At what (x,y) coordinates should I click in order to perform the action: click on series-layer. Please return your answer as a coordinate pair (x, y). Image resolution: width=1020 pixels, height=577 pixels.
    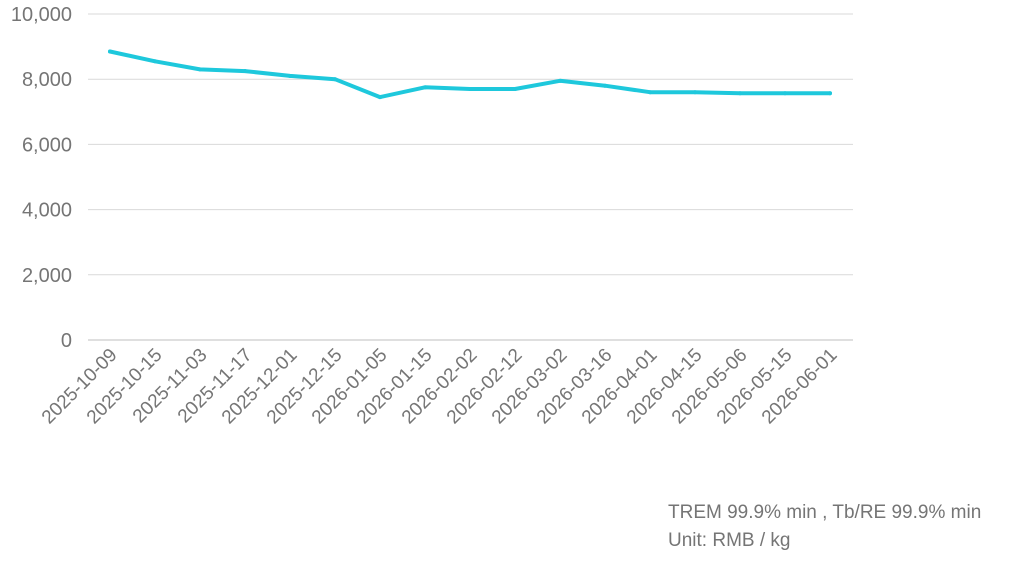
    Looking at the image, I should click on (470, 74).